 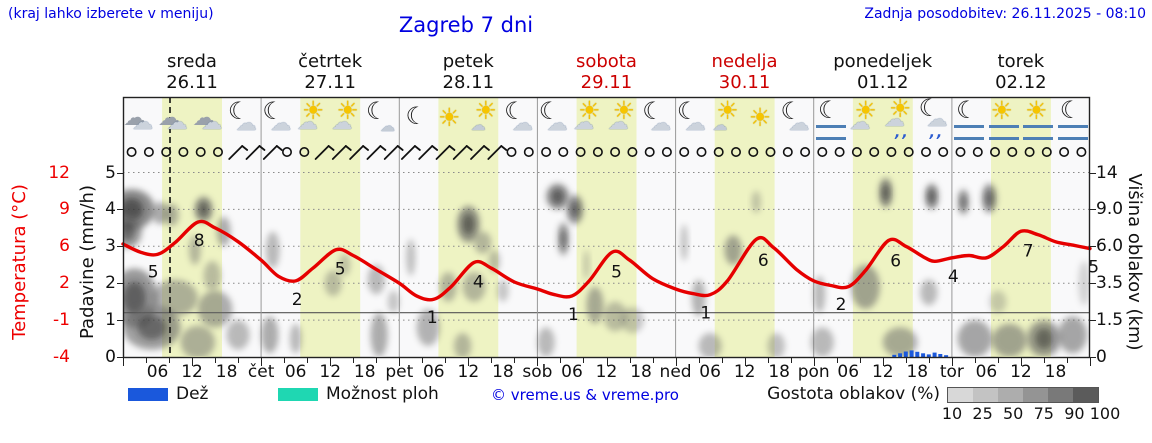 I want to click on temp-tick: 2, so click(x=64, y=283).